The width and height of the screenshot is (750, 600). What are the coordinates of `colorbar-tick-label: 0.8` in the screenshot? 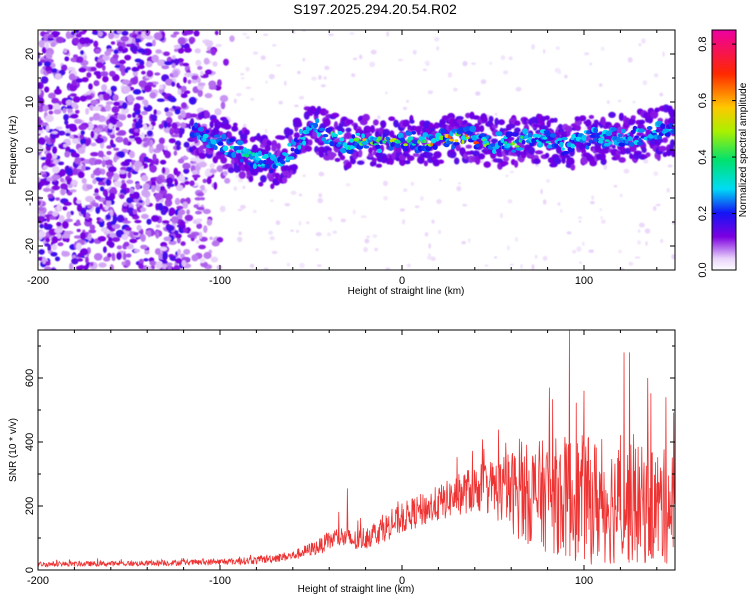 It's located at (703, 43).